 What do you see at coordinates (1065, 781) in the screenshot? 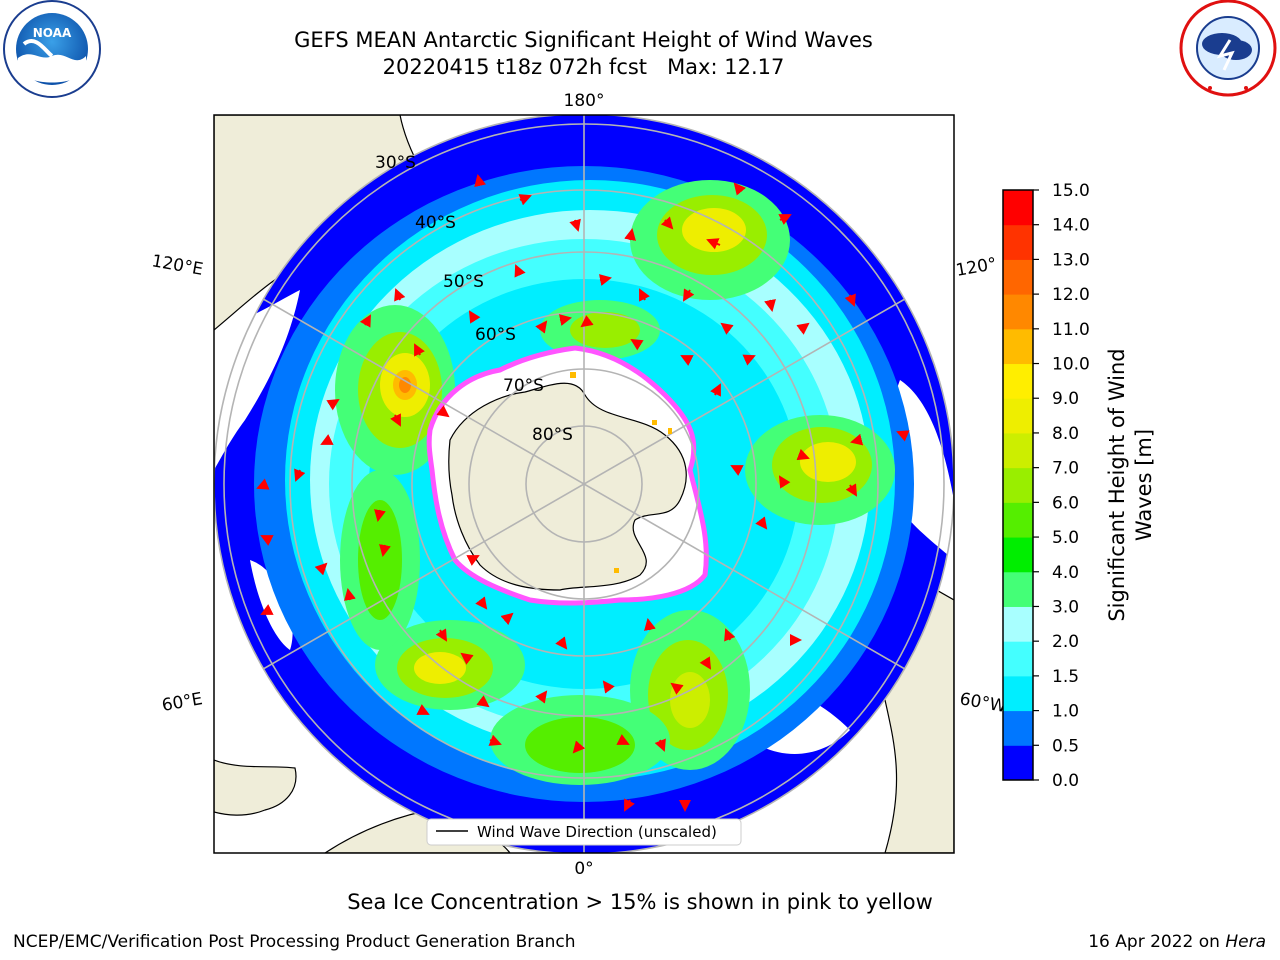
I see `colorbar-tick-label: 0.0` at bounding box center [1065, 781].